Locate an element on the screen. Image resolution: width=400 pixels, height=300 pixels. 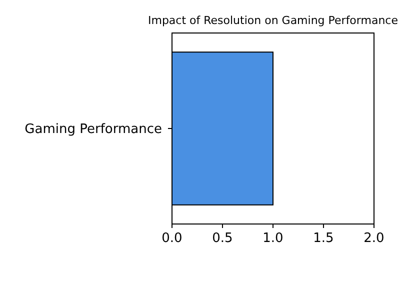
x-tick-label: 2.0 is located at coordinates (374, 238).